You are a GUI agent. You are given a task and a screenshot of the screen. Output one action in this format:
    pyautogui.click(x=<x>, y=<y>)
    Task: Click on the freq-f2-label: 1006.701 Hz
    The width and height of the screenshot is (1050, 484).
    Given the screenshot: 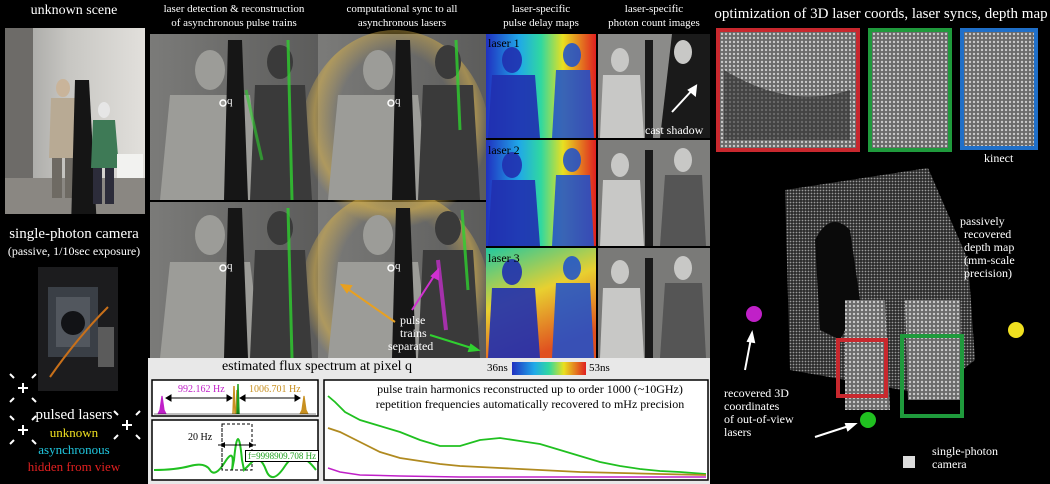 What is the action you would take?
    pyautogui.click(x=275, y=389)
    